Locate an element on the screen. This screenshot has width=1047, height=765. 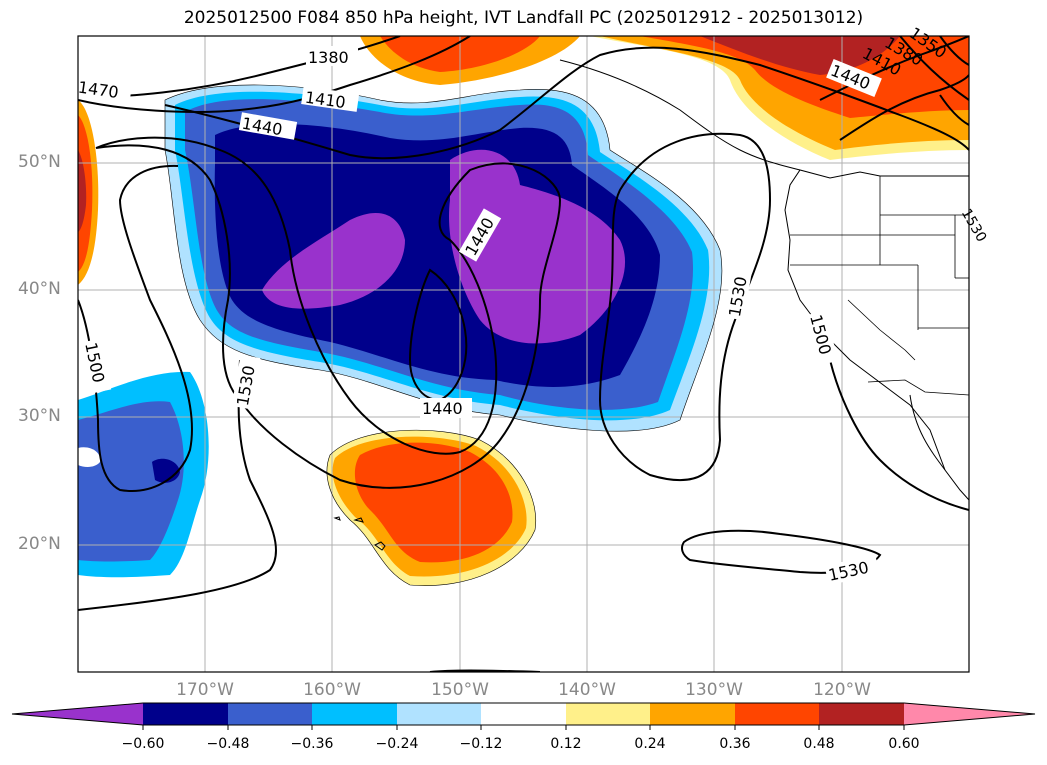
contour-label: 1380 is located at coordinates (328, 57).